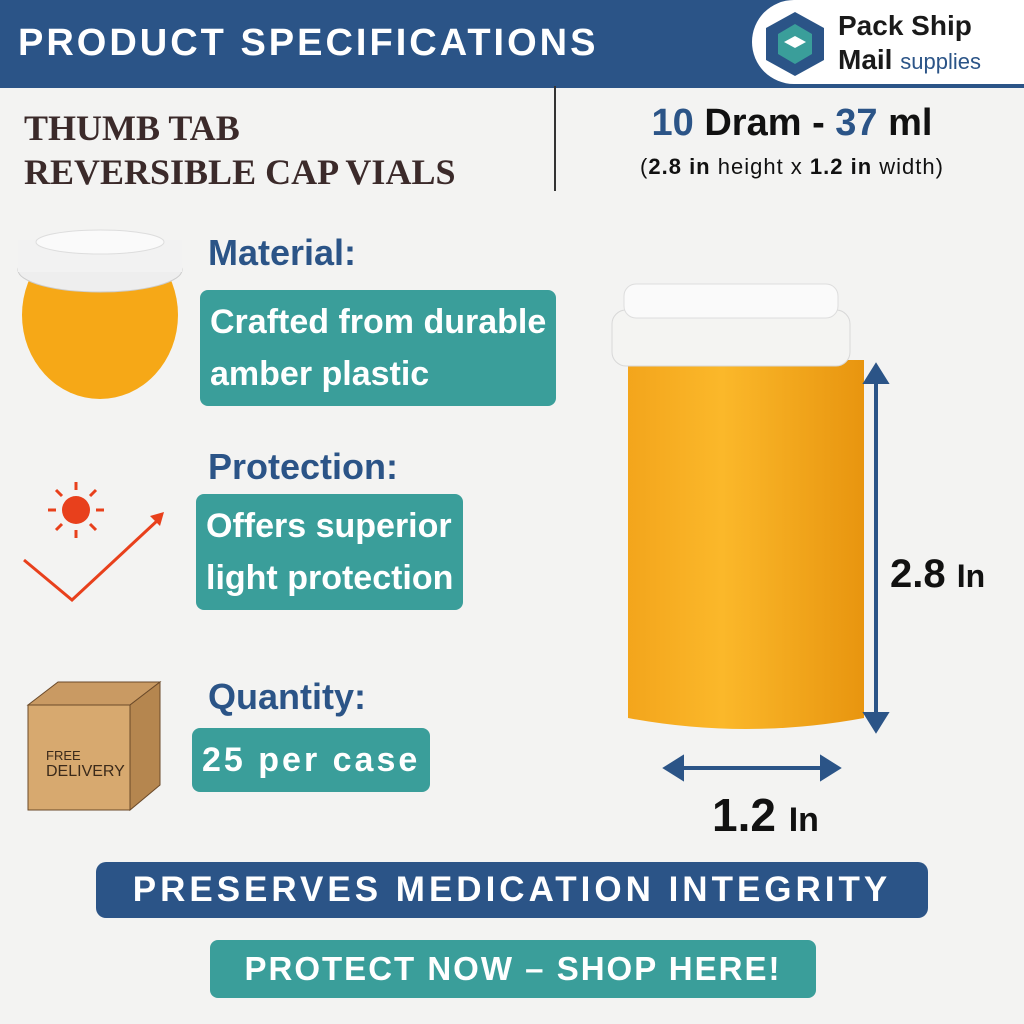 This screenshot has width=1024, height=1024. What do you see at coordinates (240, 172) in the screenshot?
I see `name-line: REVERSIBLE CAP VIALS` at bounding box center [240, 172].